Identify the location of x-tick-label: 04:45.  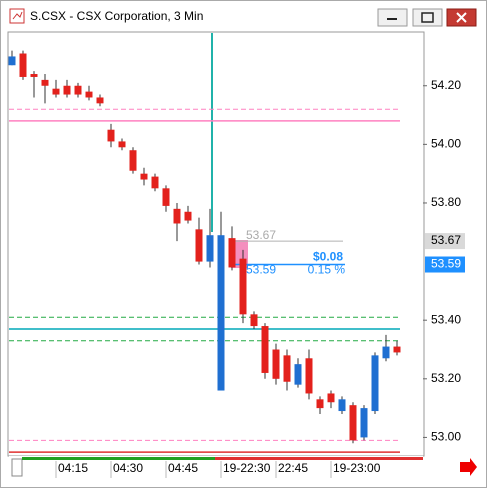
(183, 468).